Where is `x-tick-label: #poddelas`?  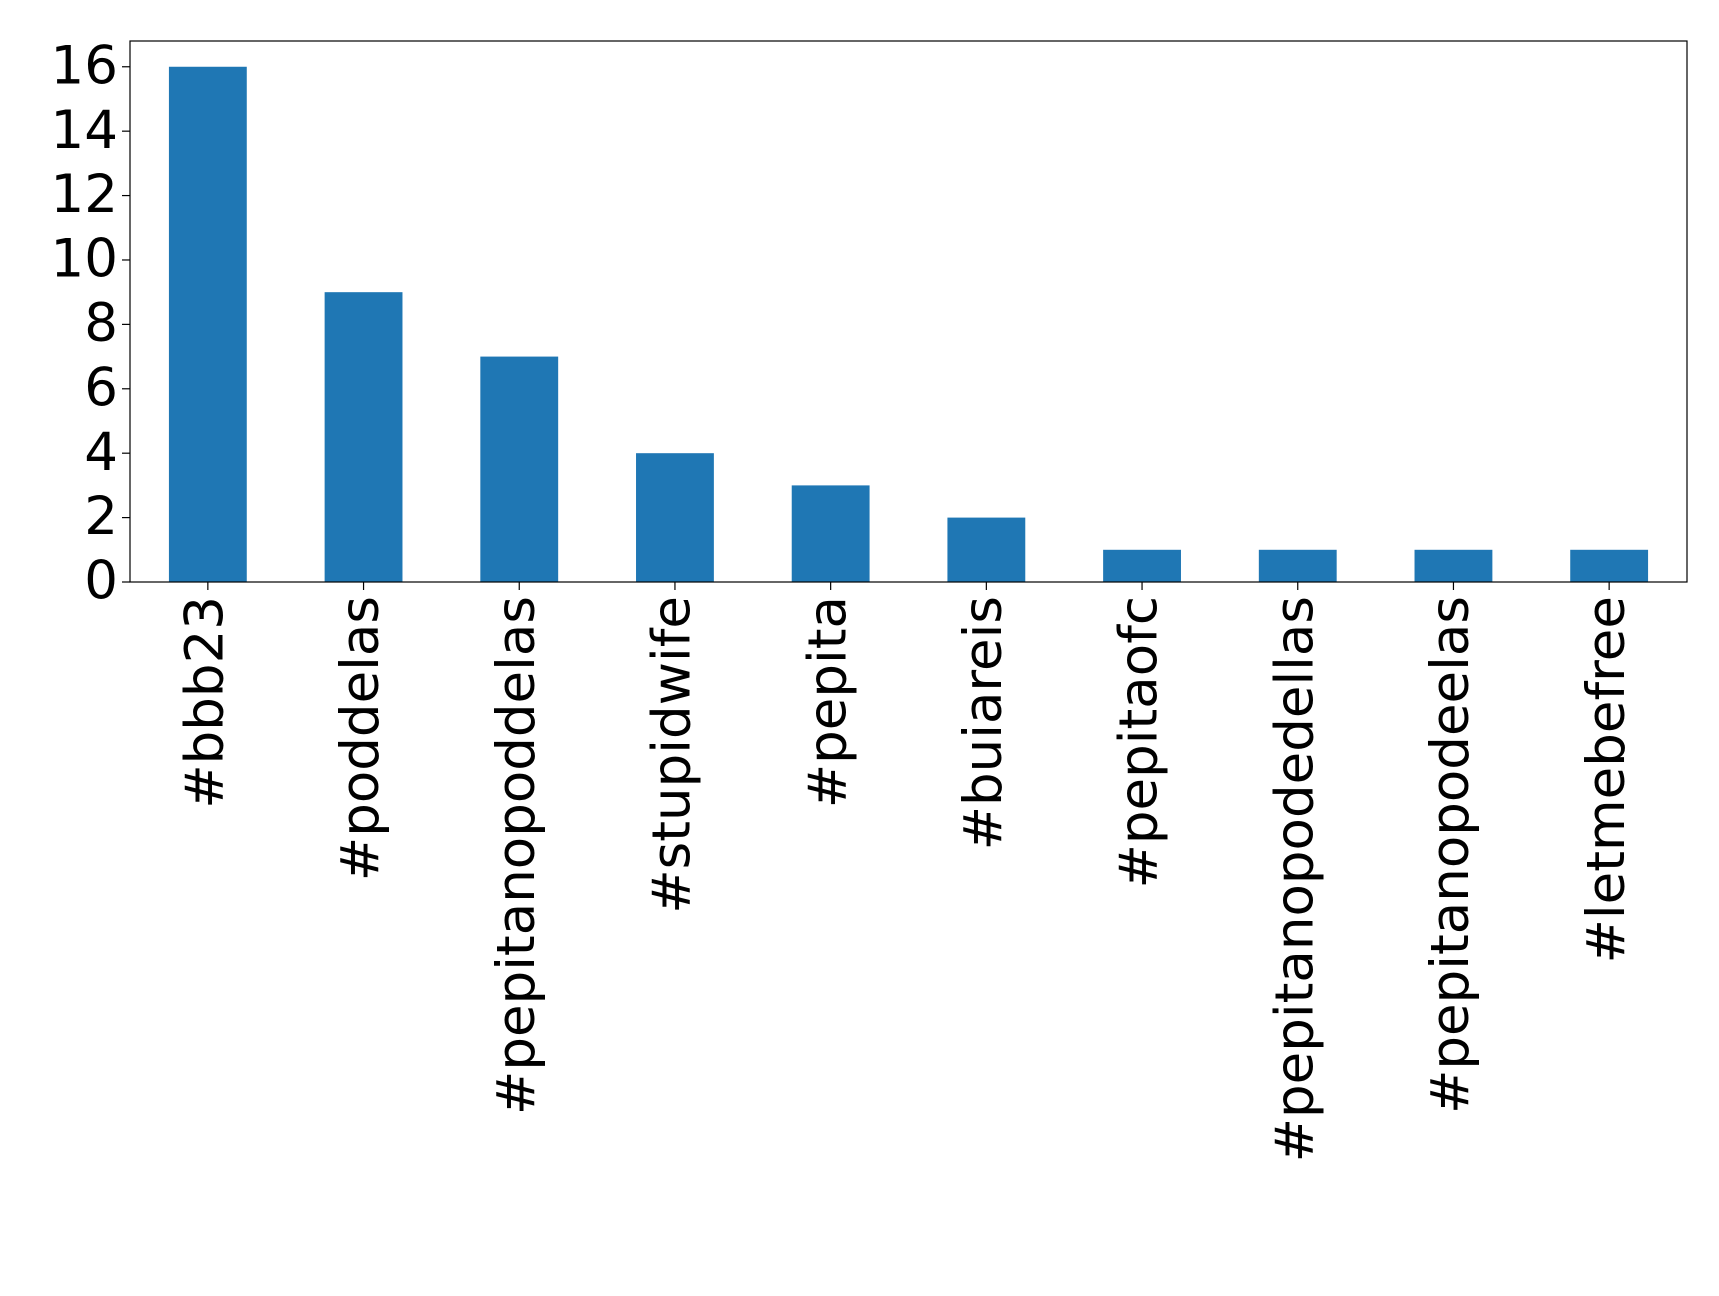
x-tick-label: #poddelas is located at coordinates (360, 738).